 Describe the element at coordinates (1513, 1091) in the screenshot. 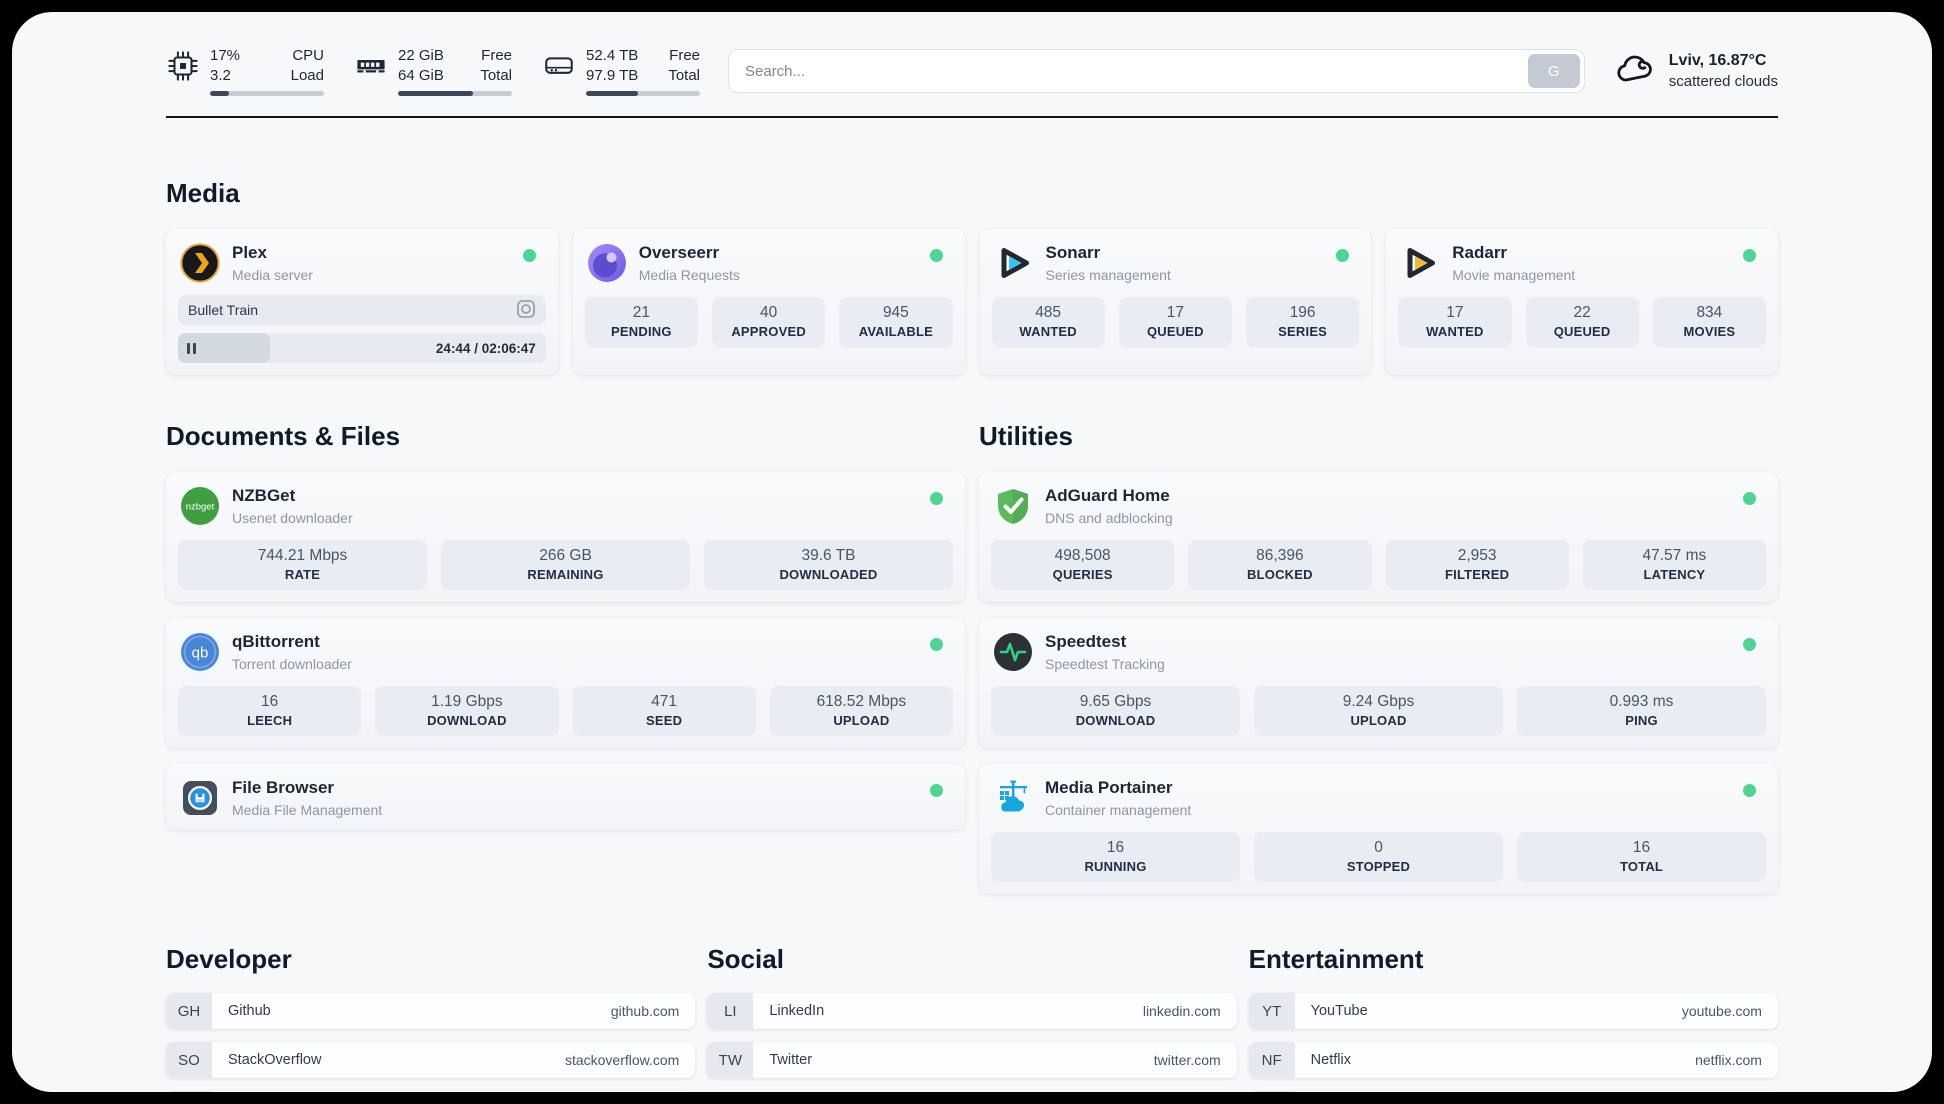

I see `bookmark-reddit: RE Reddit reddit.com` at that location.